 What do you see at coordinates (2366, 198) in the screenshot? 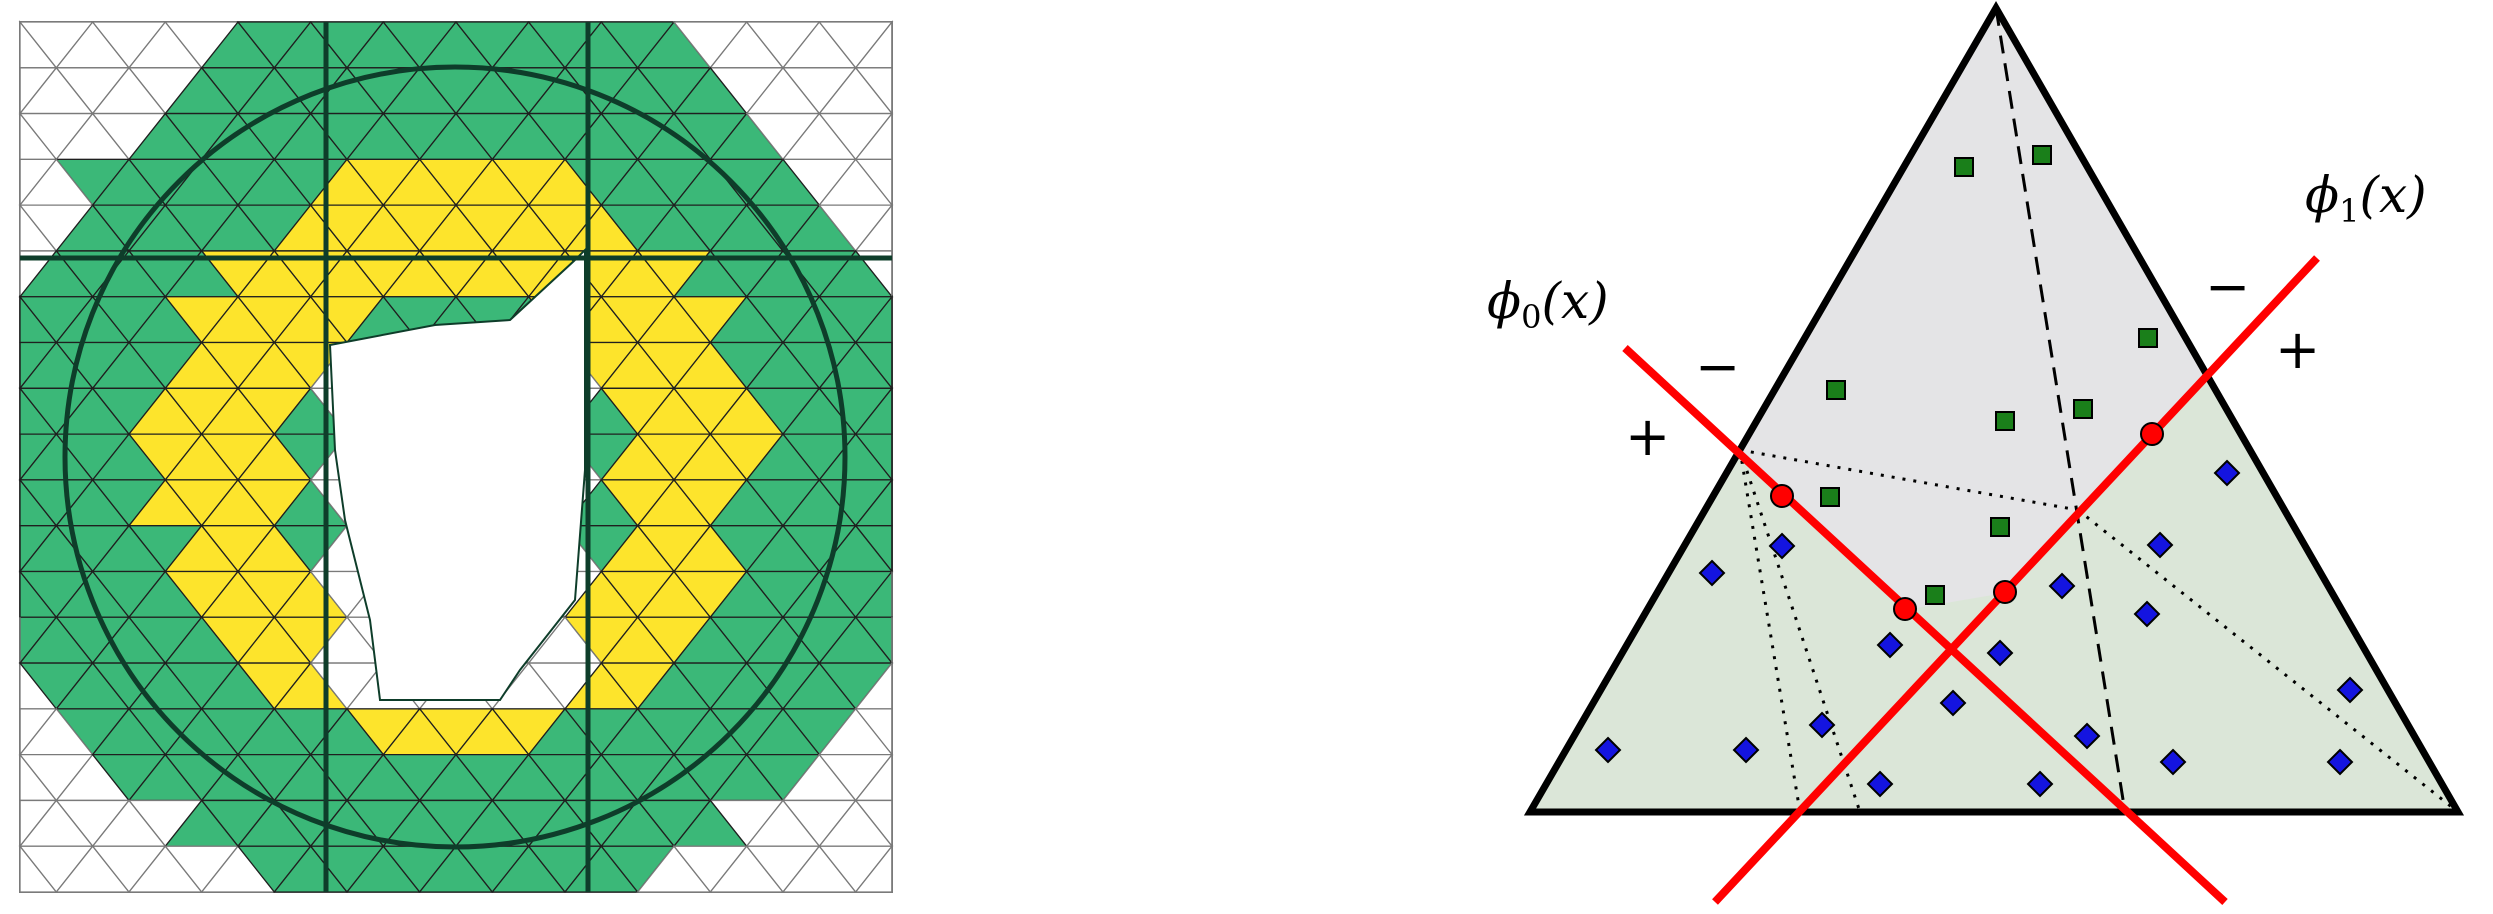
I see `phi1-label: ϕ1(x)` at bounding box center [2366, 198].